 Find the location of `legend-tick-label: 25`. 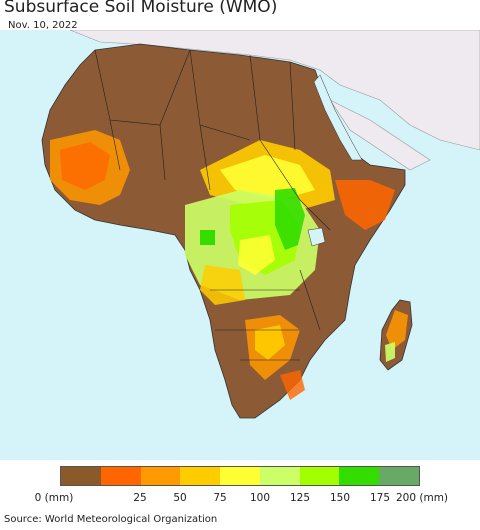

legend-tick-label: 25 is located at coordinates (140, 498).